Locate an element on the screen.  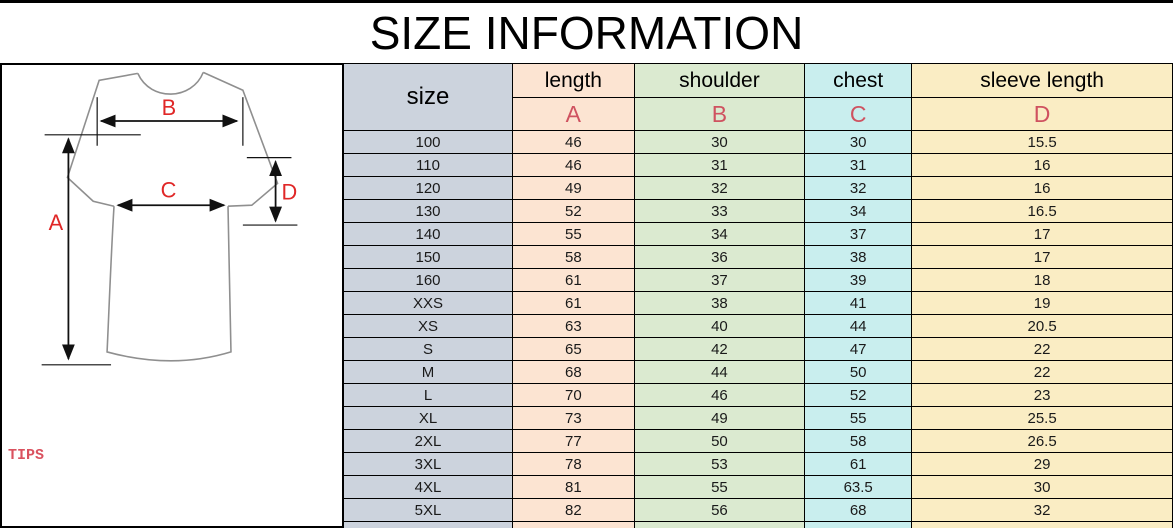
value-cell-sleeve-length: 20.5 is located at coordinates (1042, 326).